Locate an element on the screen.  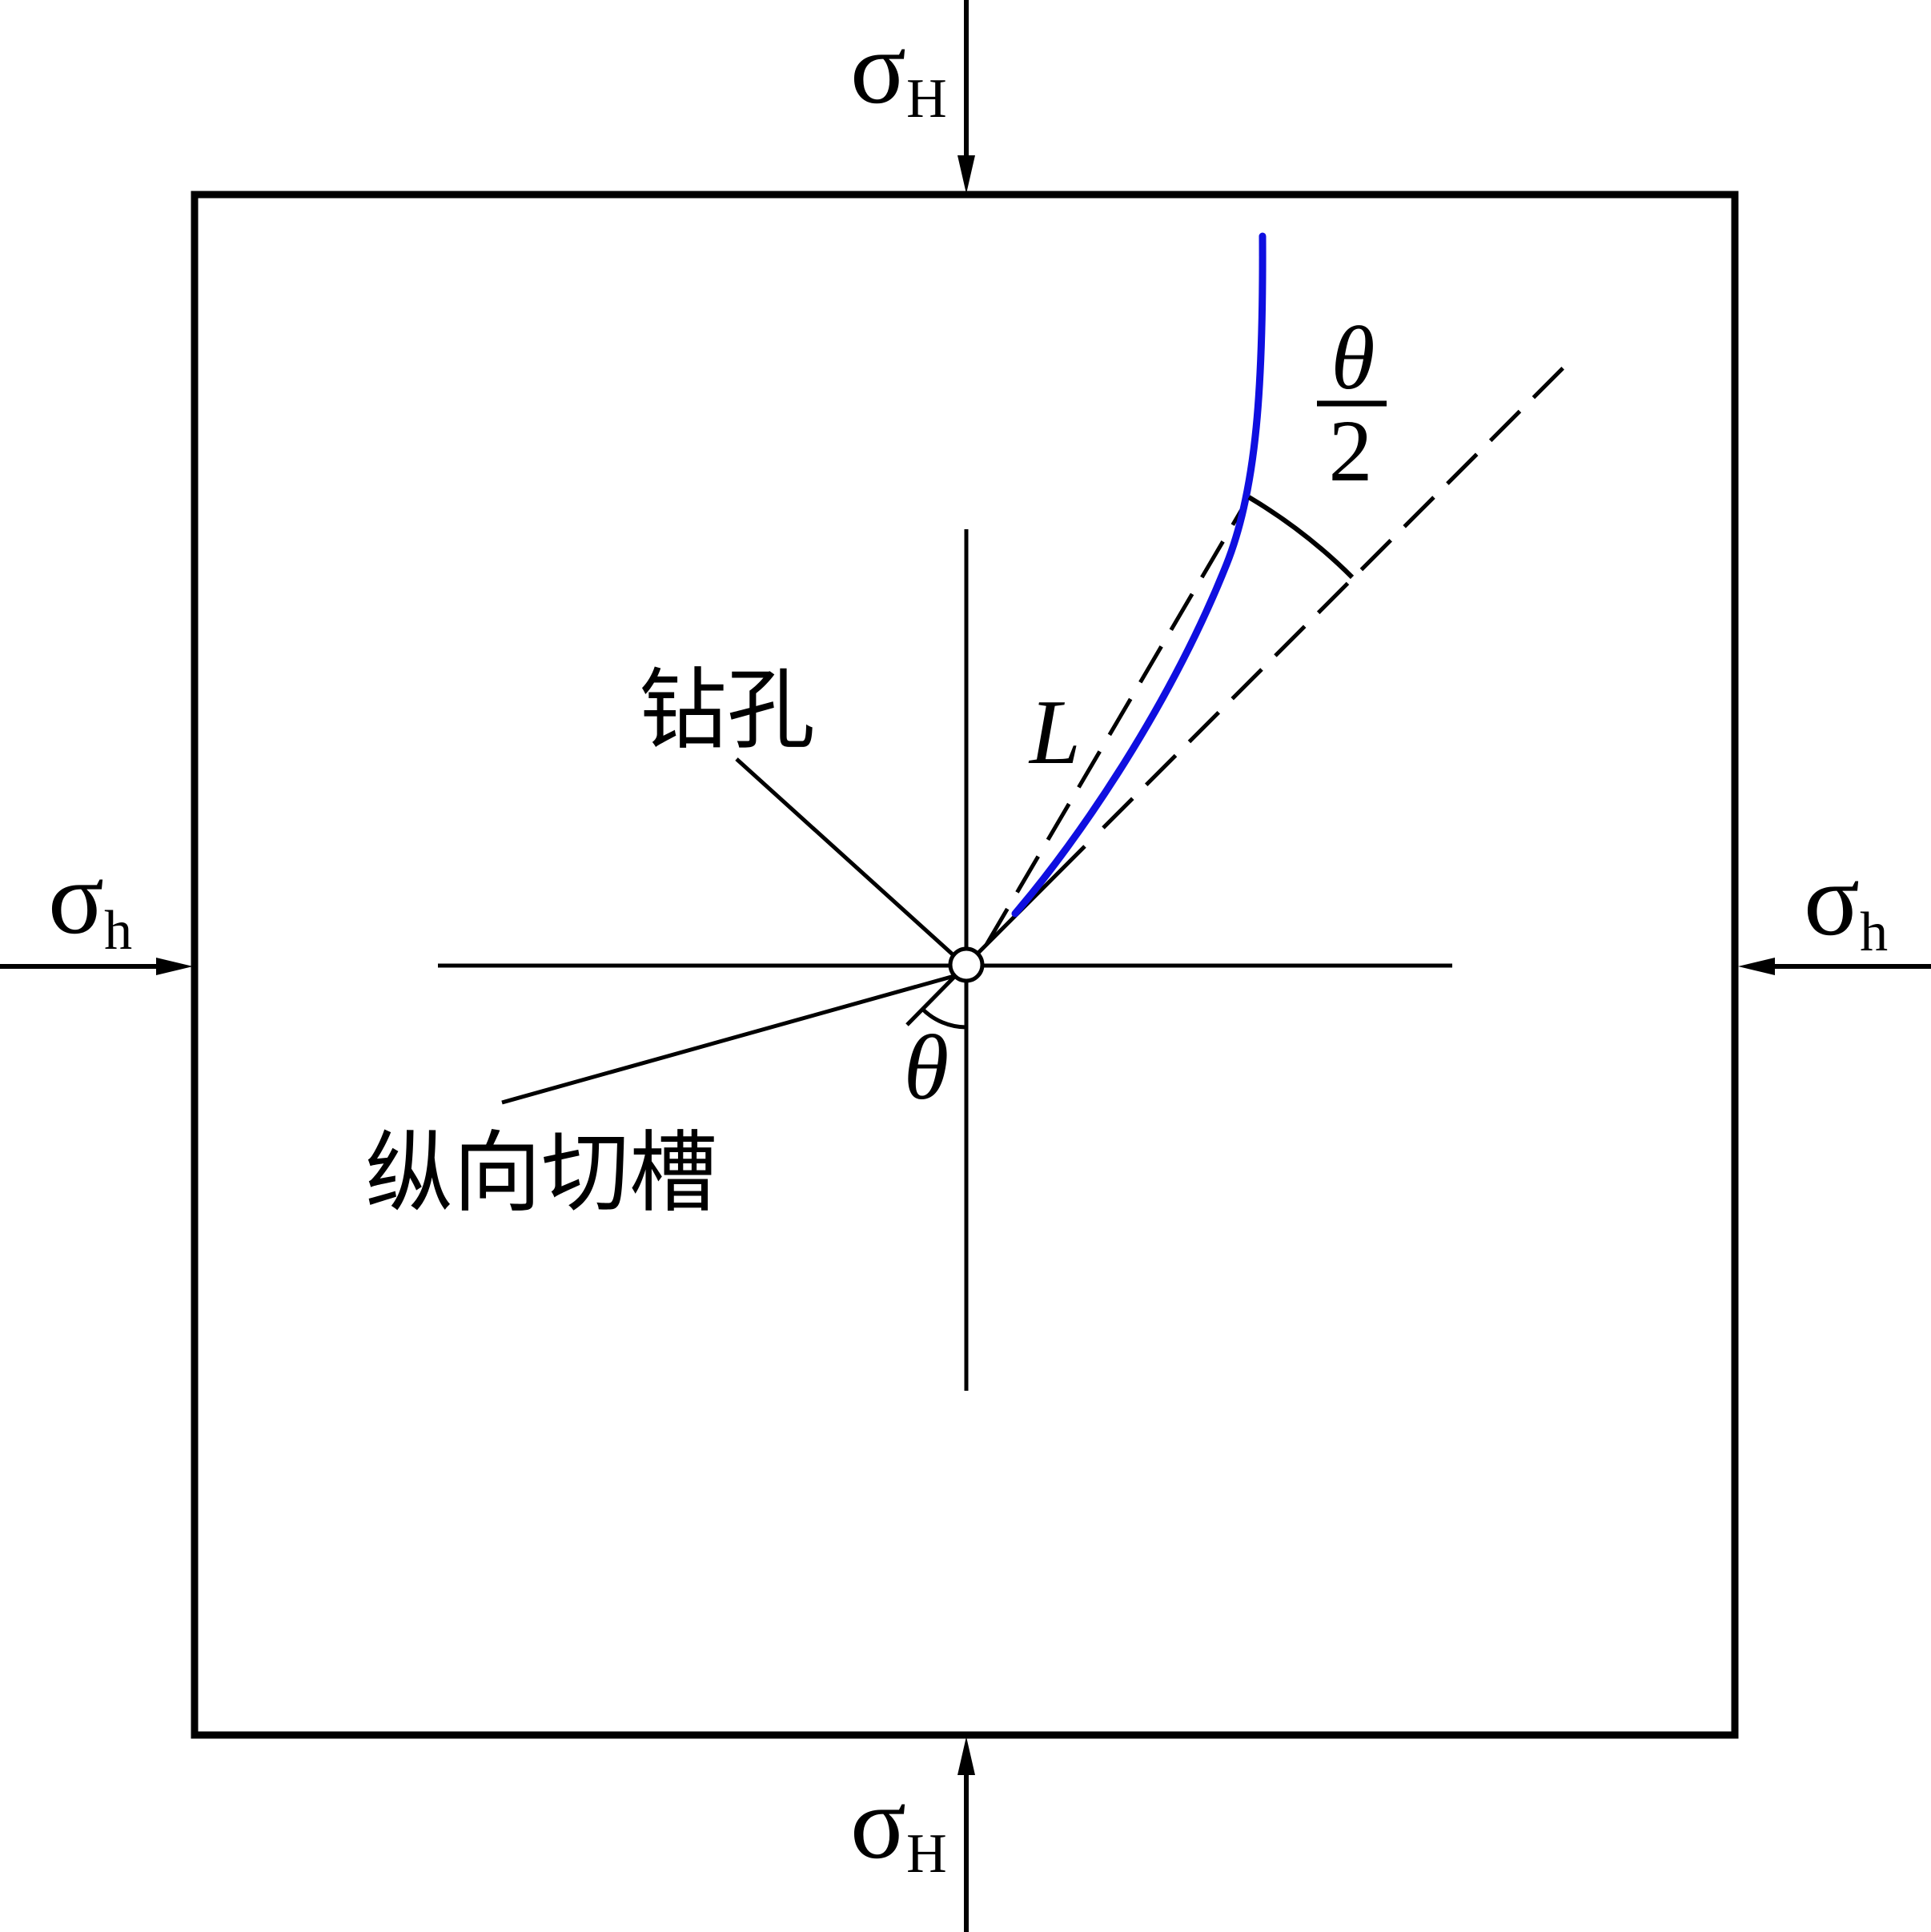
crack-length-label: L is located at coordinates (1054, 732).